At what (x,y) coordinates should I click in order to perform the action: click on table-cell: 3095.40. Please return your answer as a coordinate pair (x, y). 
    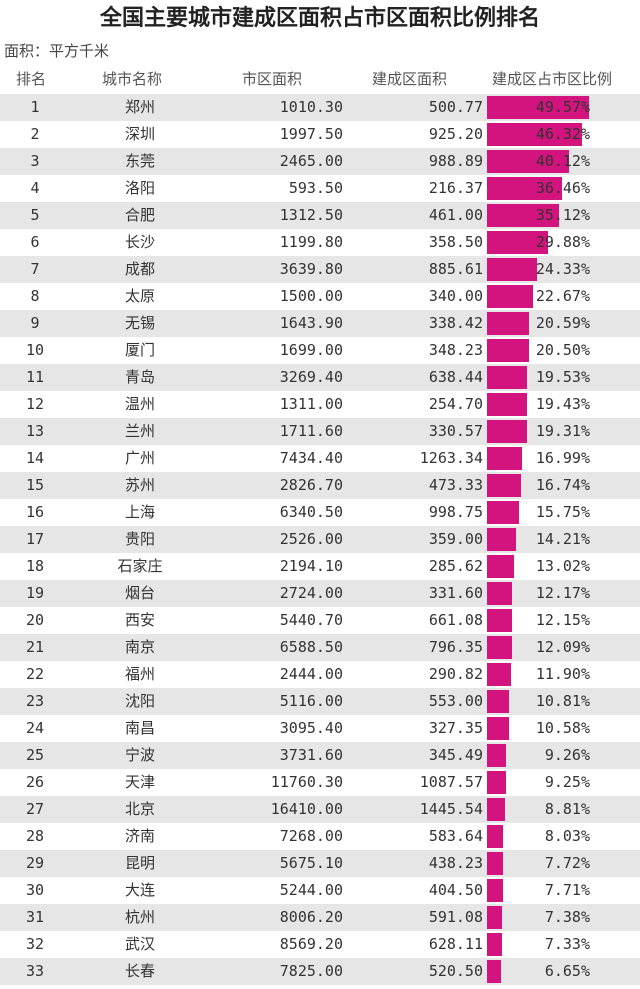
    Looking at the image, I should click on (311, 728).